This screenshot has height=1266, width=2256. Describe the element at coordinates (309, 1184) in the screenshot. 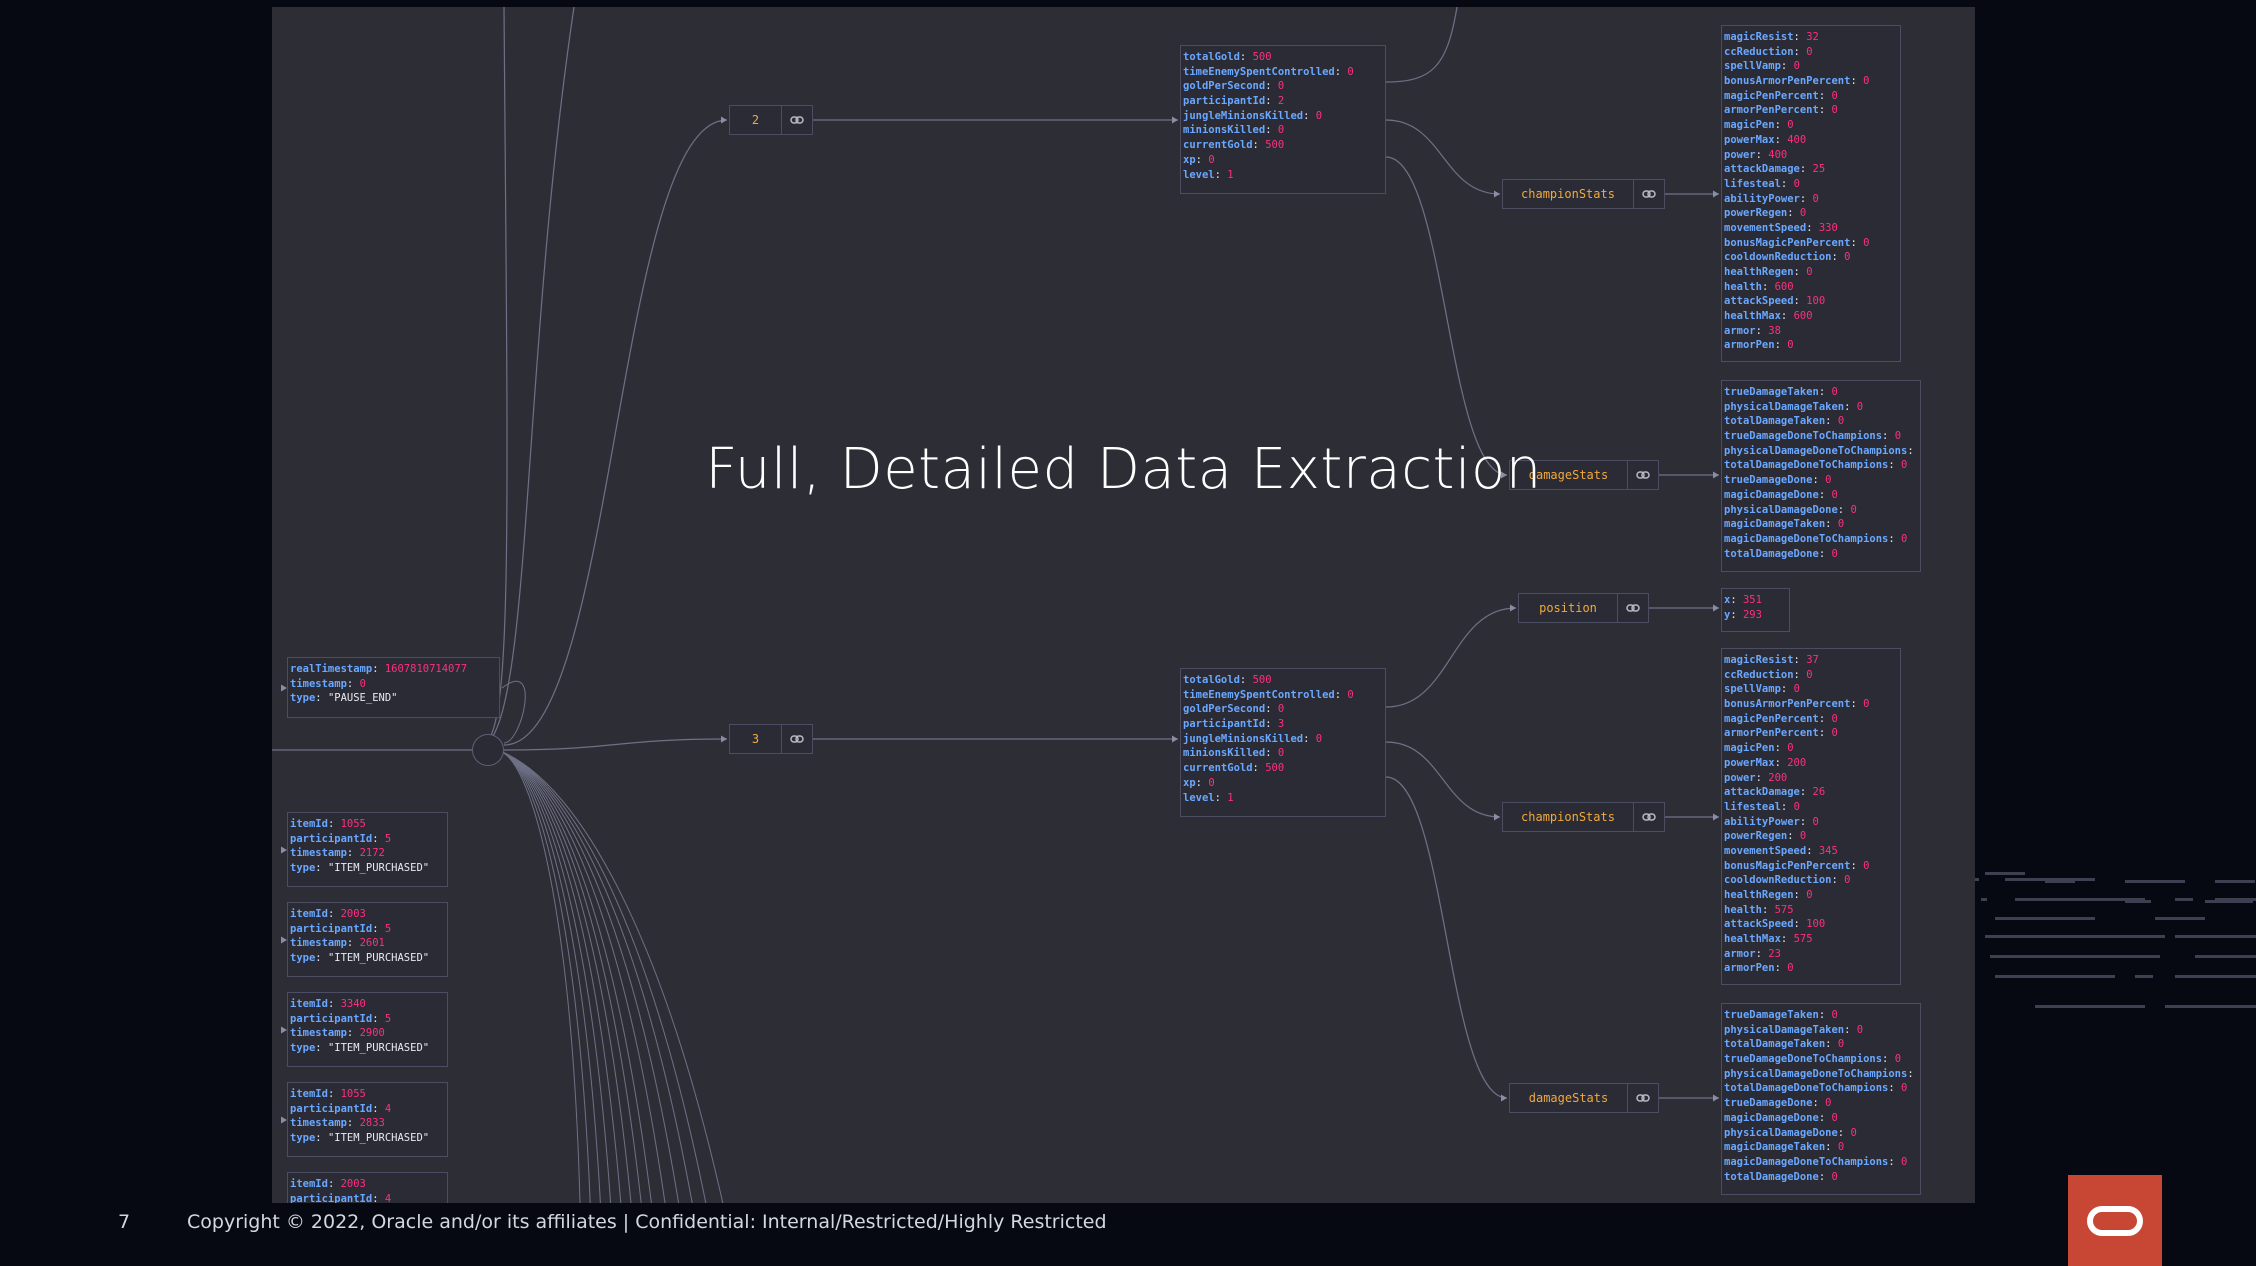

I see `json-key: itemId` at that location.